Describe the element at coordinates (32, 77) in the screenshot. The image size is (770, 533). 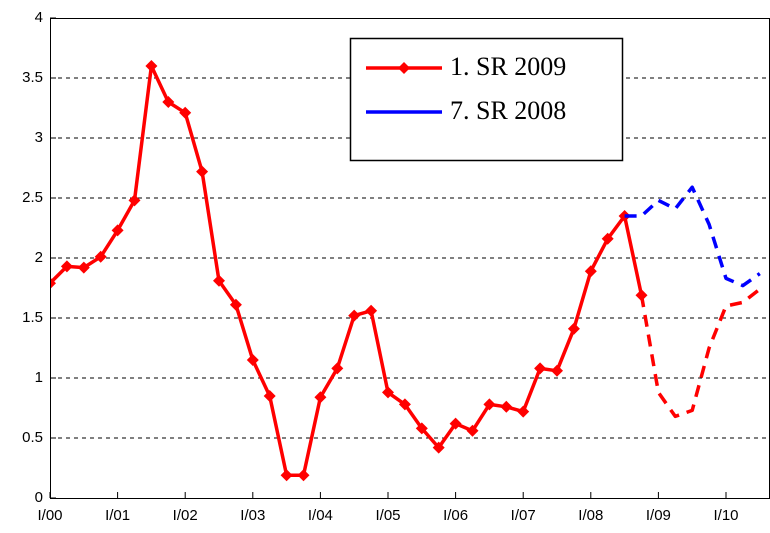
I see `y-tick-label: 3.5` at that location.